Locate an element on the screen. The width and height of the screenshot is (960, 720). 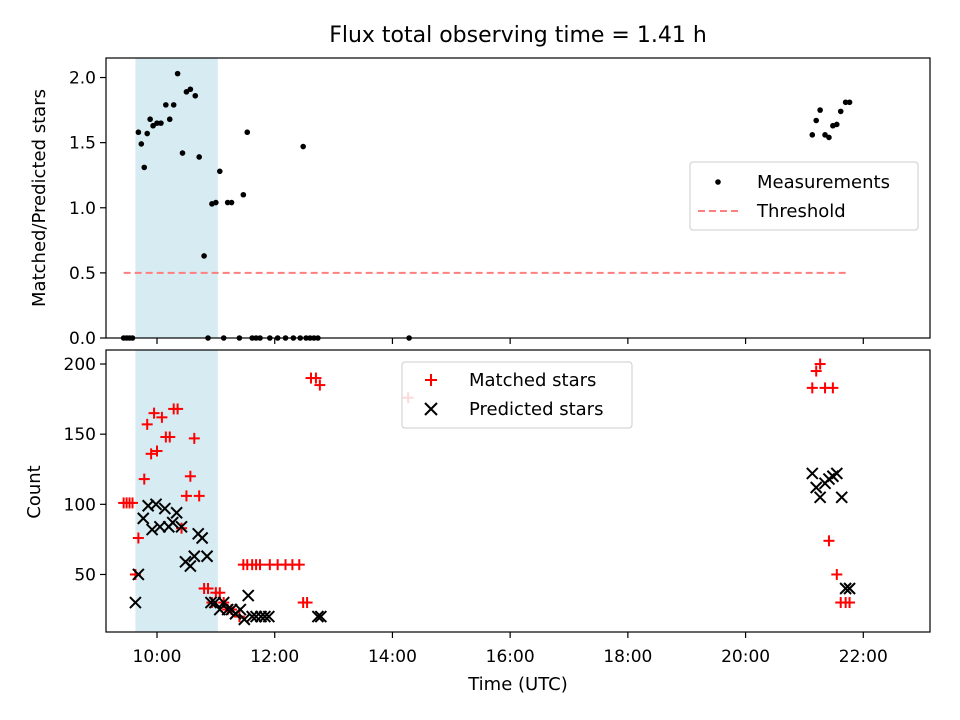
legend-predicted-marker is located at coordinates (431, 409).